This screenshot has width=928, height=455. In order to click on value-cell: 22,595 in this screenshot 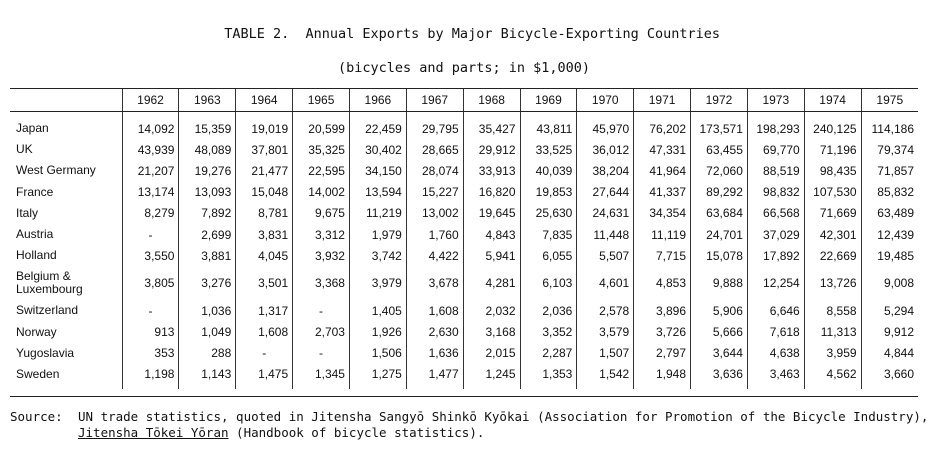, I will do `click(321, 171)`.